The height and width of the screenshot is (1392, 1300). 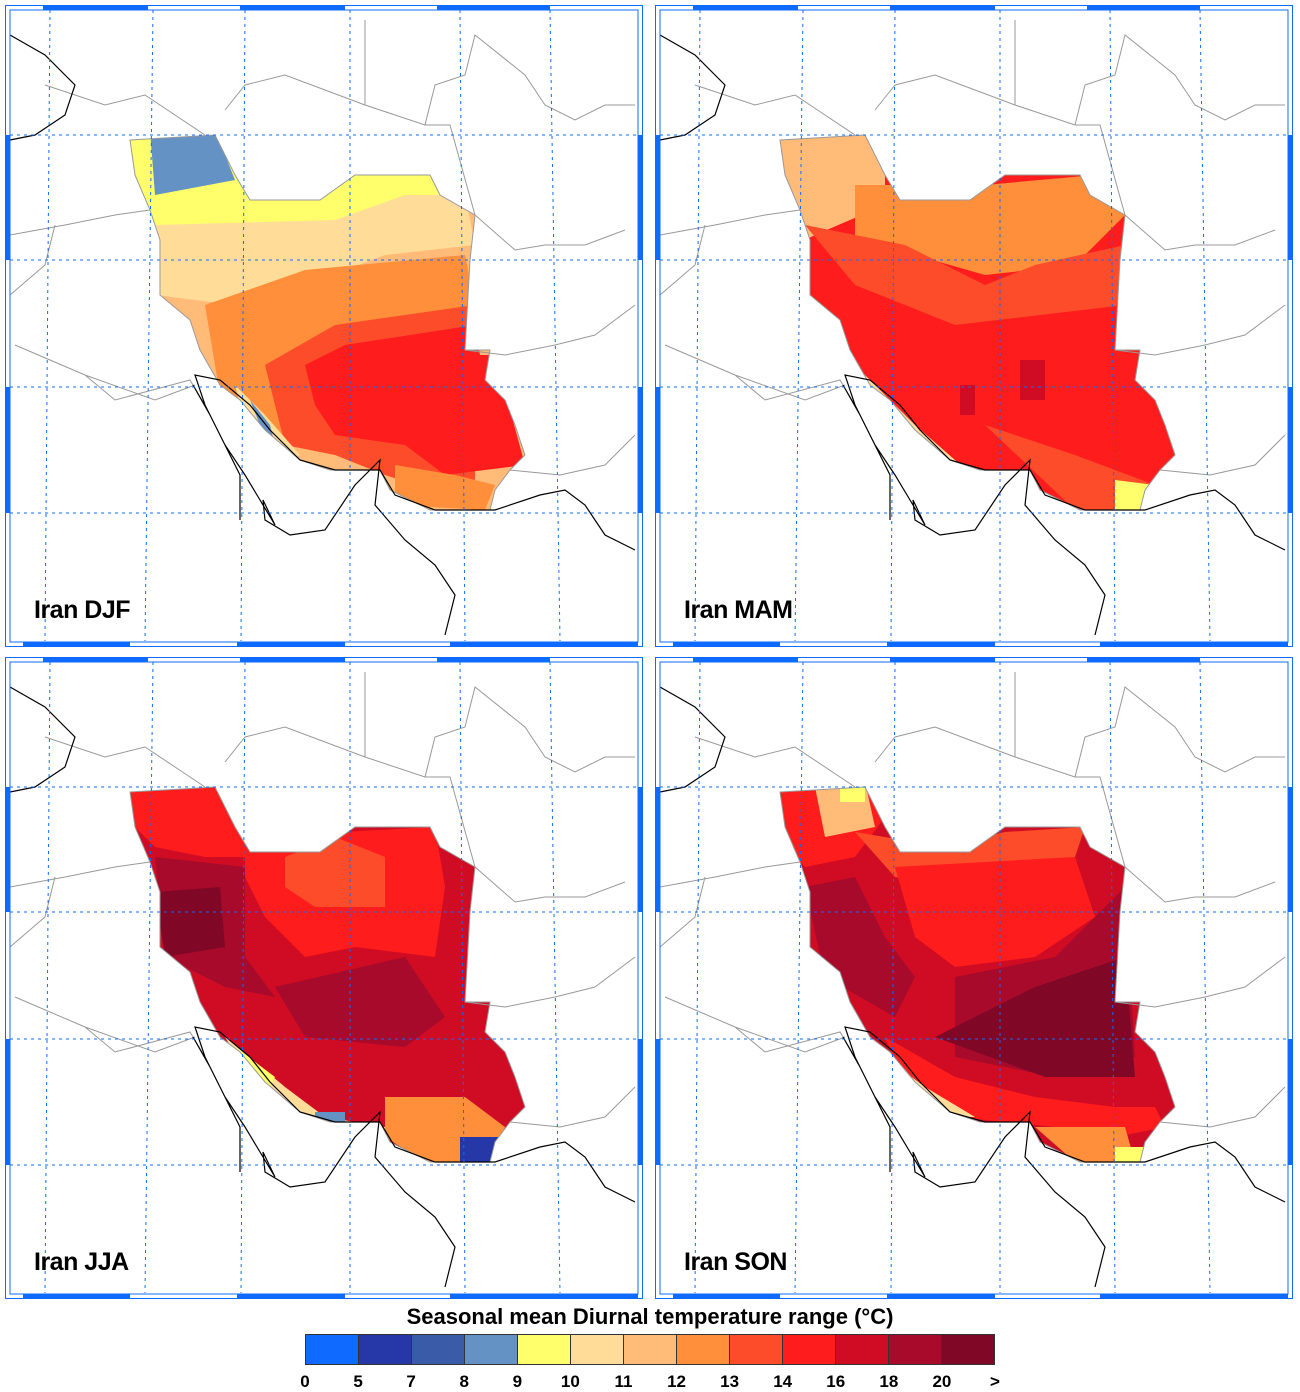 I want to click on colorbar-tick-label: 0, so click(x=305, y=1381).